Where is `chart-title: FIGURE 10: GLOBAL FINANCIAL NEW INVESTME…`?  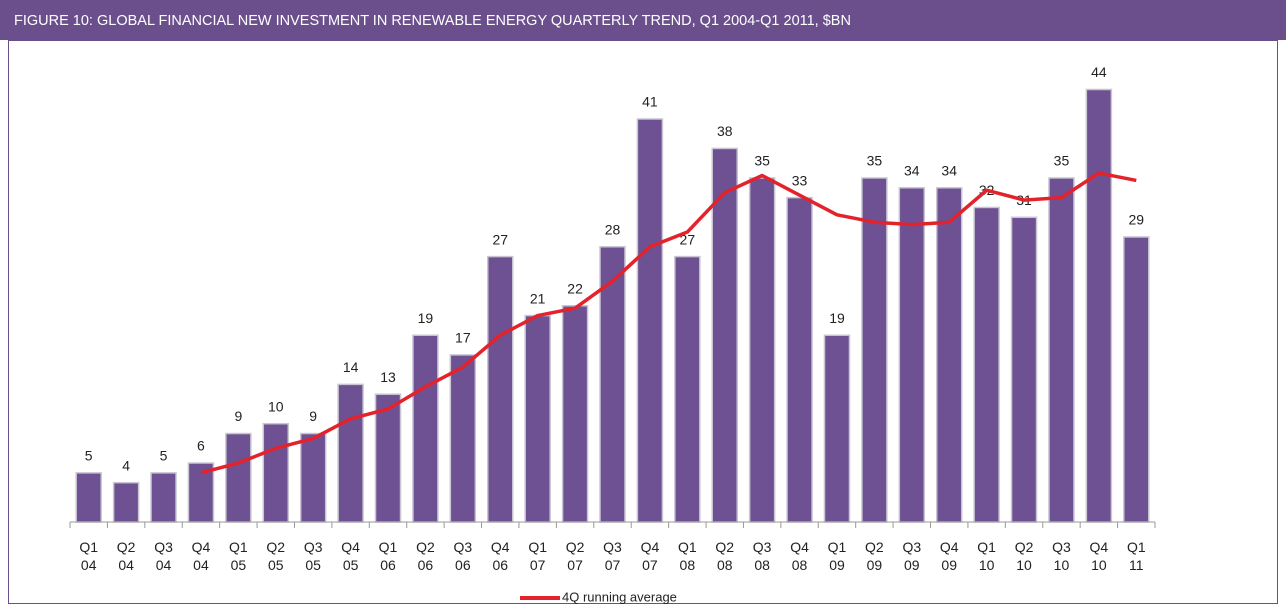
chart-title: FIGURE 10: GLOBAL FINANCIAL NEW INVESTME… is located at coordinates (432, 21).